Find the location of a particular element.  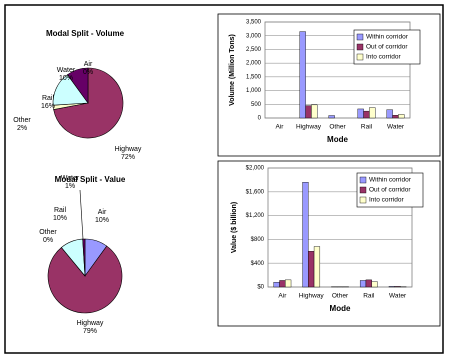

slice-value: 79% is located at coordinates (90, 331).